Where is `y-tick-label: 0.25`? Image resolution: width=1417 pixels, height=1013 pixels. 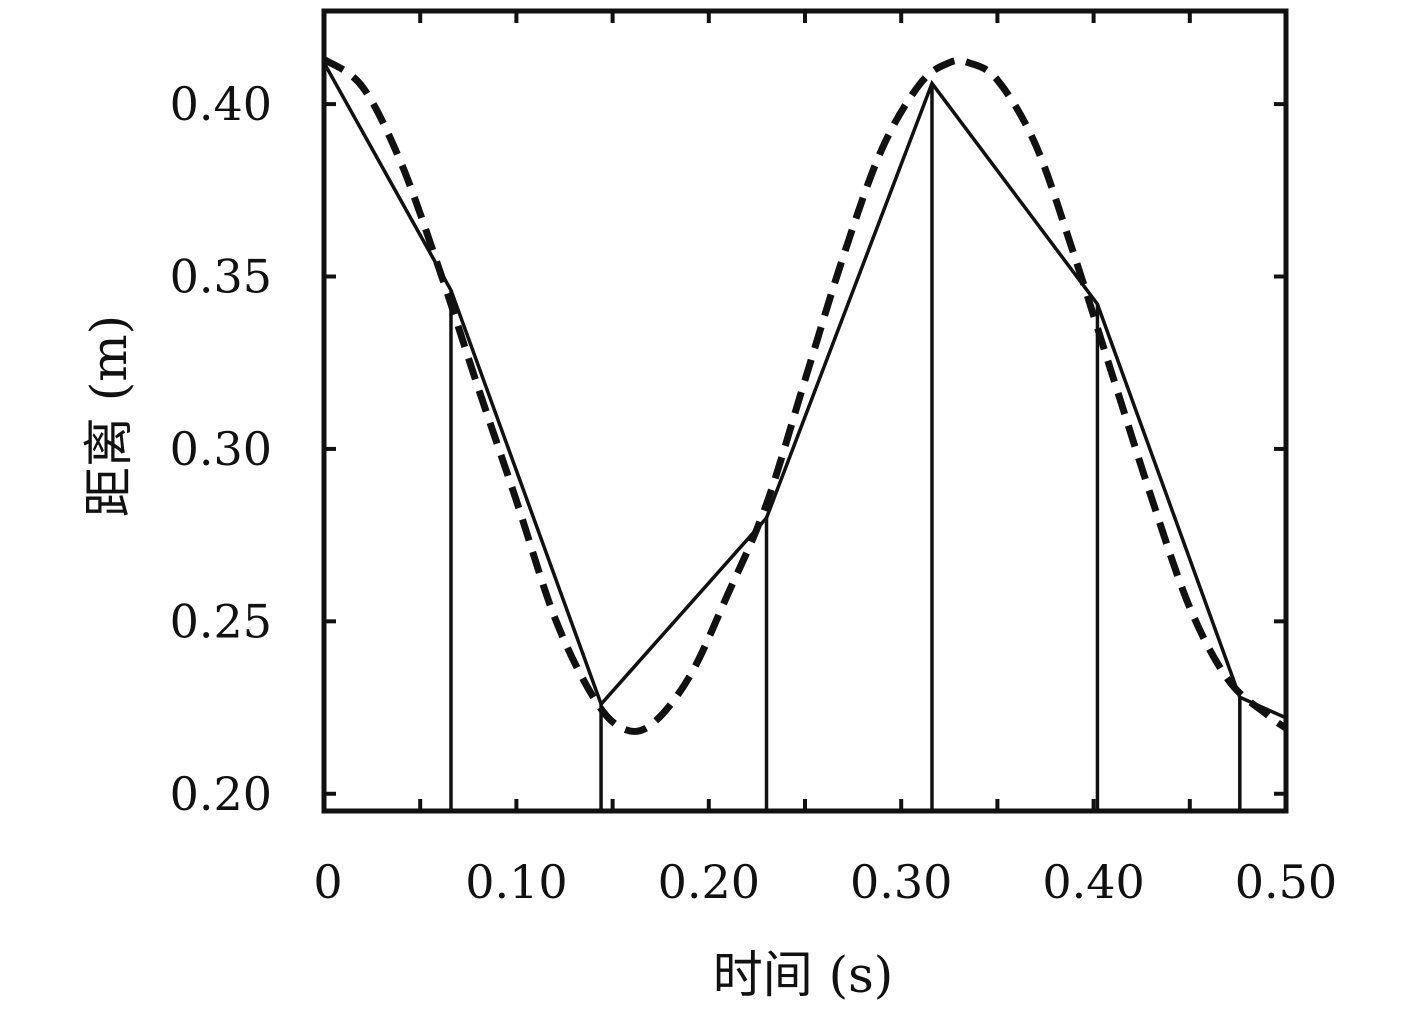
y-tick-label: 0.25 is located at coordinates (221, 621).